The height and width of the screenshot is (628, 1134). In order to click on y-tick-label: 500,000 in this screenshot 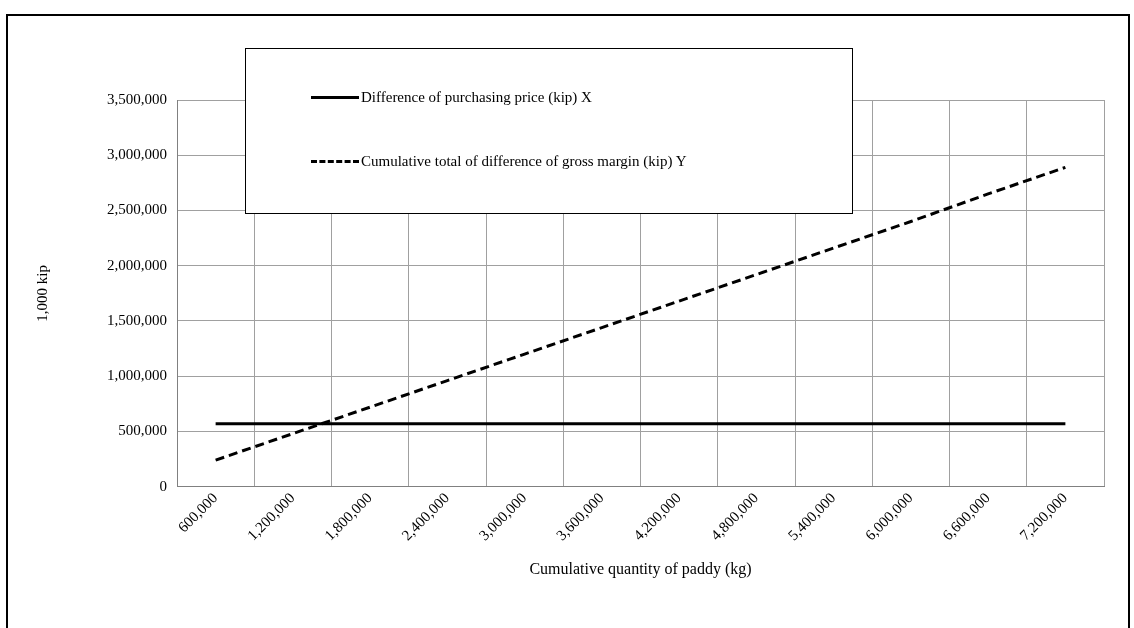, I will do `click(142, 430)`.